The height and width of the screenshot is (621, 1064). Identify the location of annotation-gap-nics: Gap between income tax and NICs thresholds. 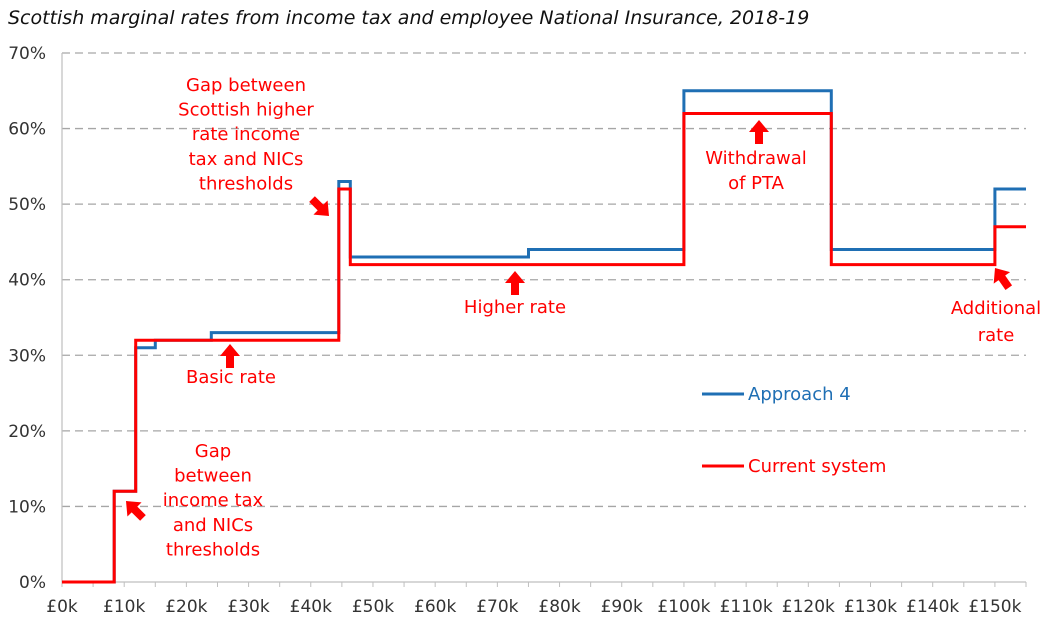
(213, 500).